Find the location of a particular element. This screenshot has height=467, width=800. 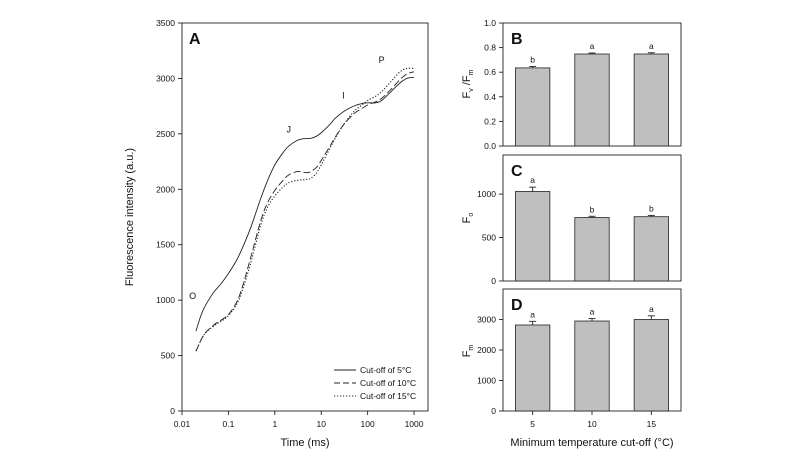

fm-sub: m is located at coordinates (471, 348).